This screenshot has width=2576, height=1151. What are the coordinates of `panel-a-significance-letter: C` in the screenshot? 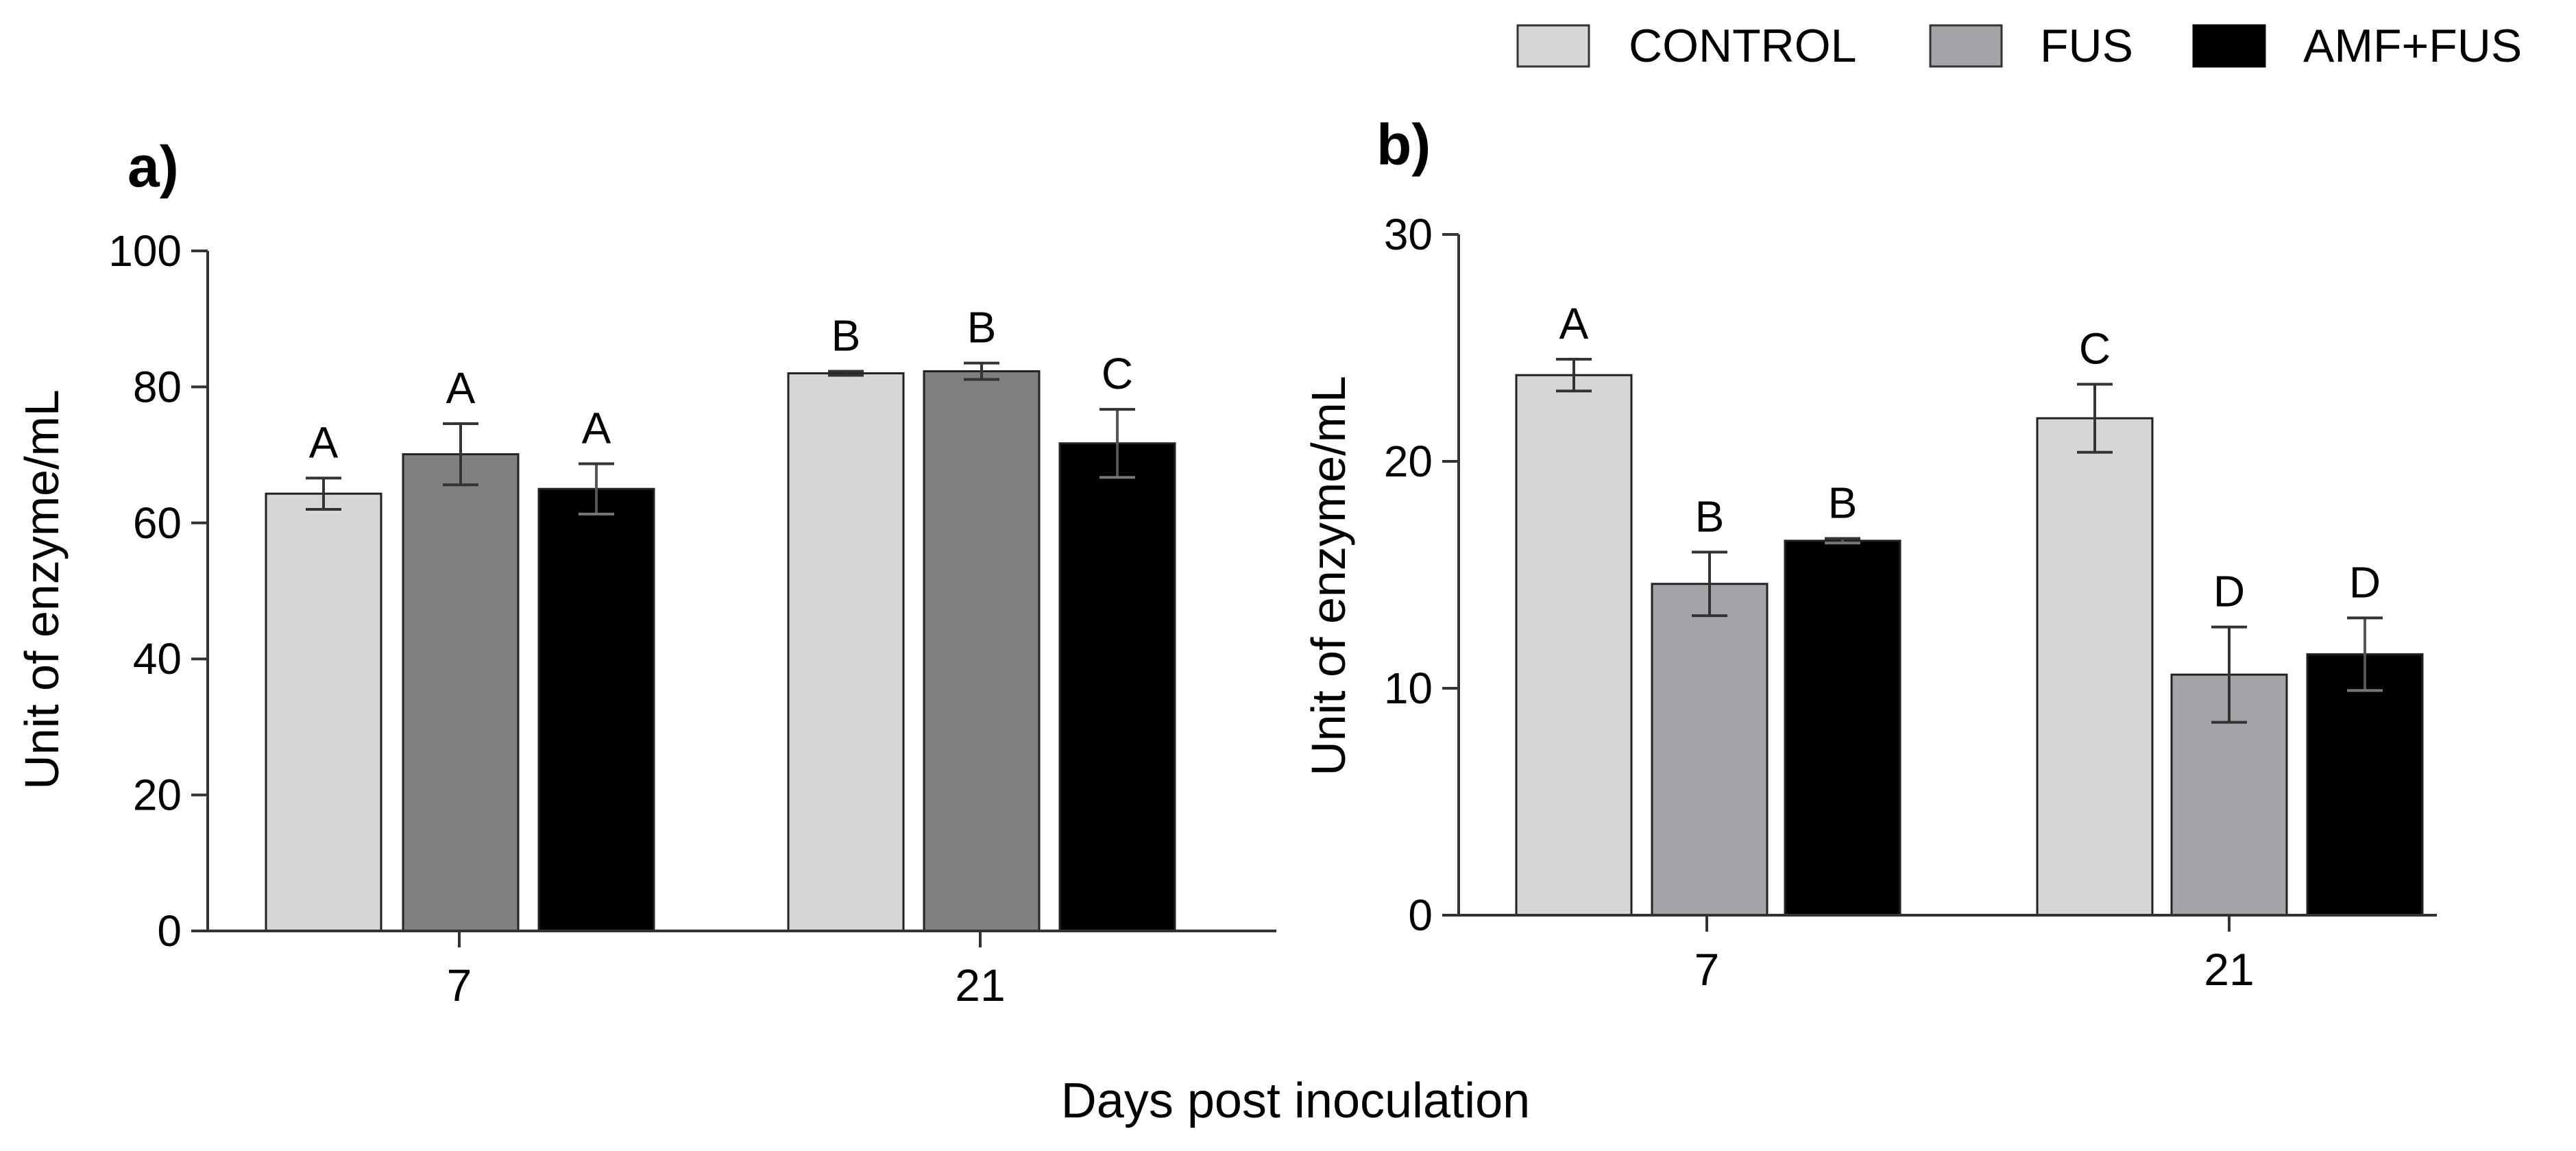 It's located at (1117, 373).